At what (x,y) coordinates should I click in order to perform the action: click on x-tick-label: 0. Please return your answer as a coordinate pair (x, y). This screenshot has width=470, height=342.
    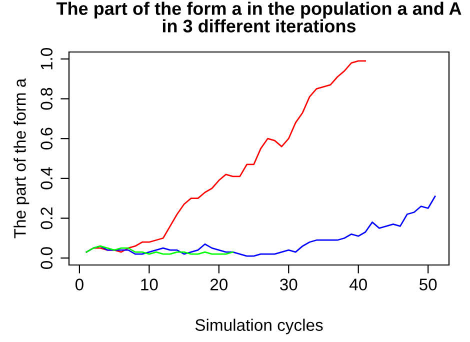
    Looking at the image, I should click on (79, 284).